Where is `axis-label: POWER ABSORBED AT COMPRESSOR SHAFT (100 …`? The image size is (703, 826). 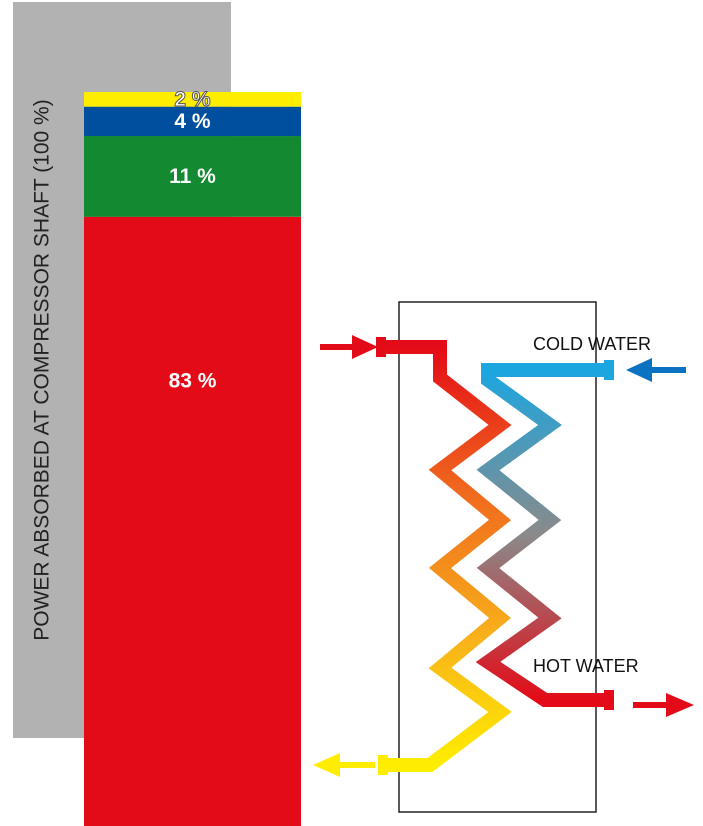 axis-label: POWER ABSORBED AT COMPRESSOR SHAFT (100 … is located at coordinates (42, 369).